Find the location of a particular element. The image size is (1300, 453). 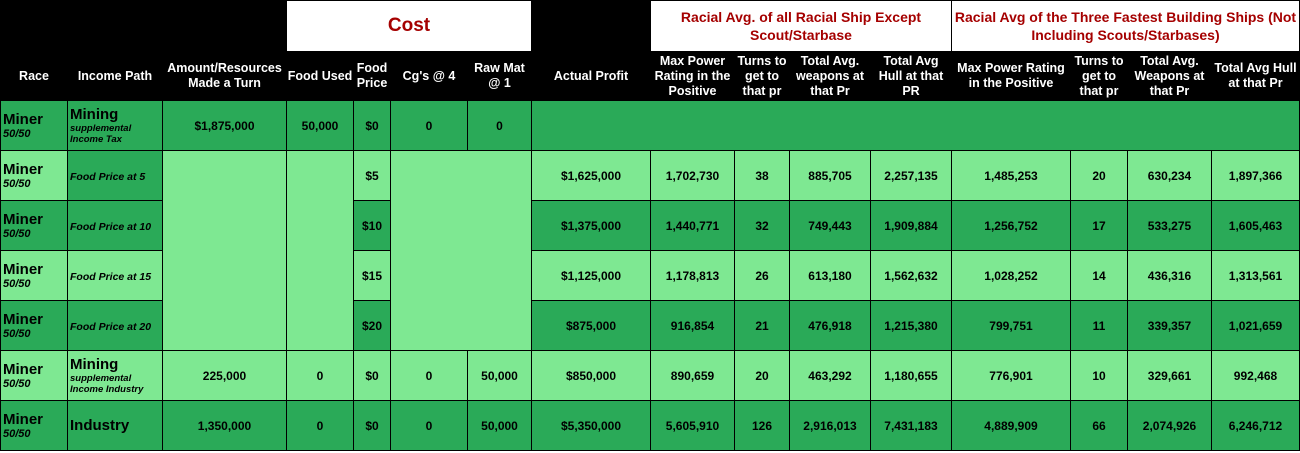

g2-hull-cell: 992,468 is located at coordinates (1255, 375).